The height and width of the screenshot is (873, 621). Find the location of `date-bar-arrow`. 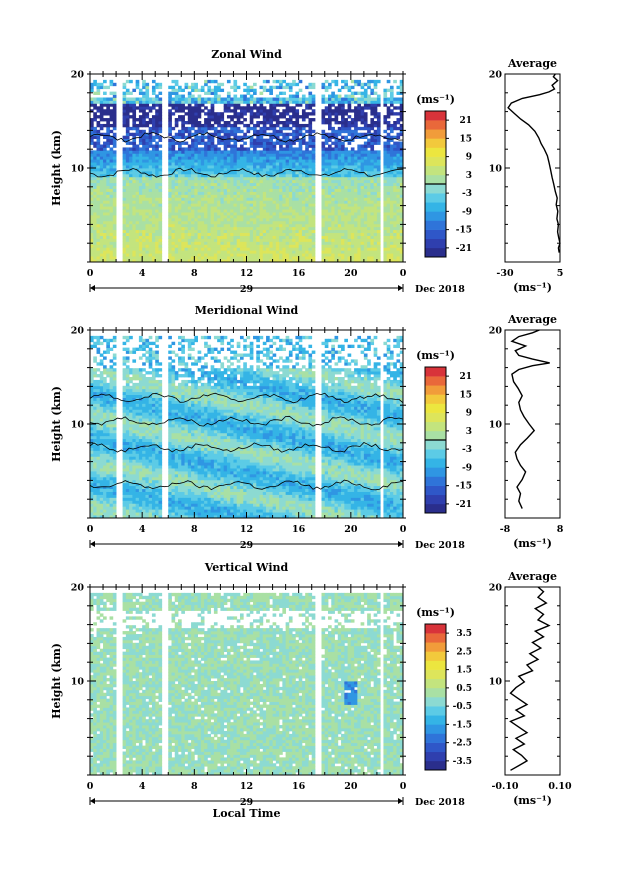

date-bar-arrow is located at coordinates (92, 288).